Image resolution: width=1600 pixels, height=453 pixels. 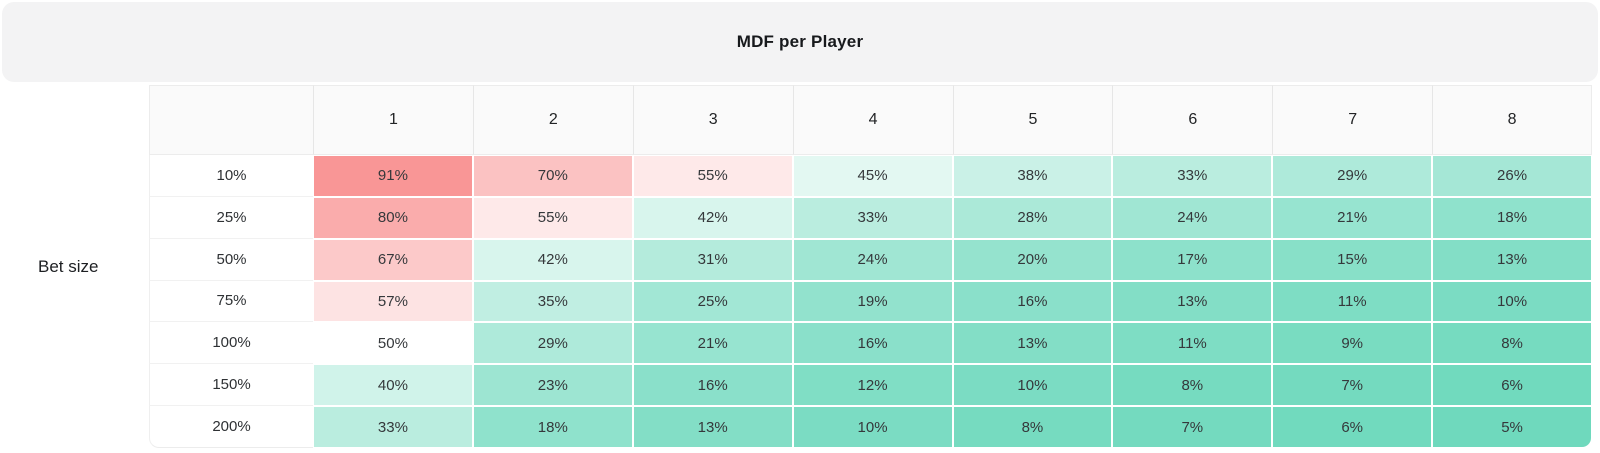 I want to click on heatmap-cell: 28%, so click(x=1032, y=217).